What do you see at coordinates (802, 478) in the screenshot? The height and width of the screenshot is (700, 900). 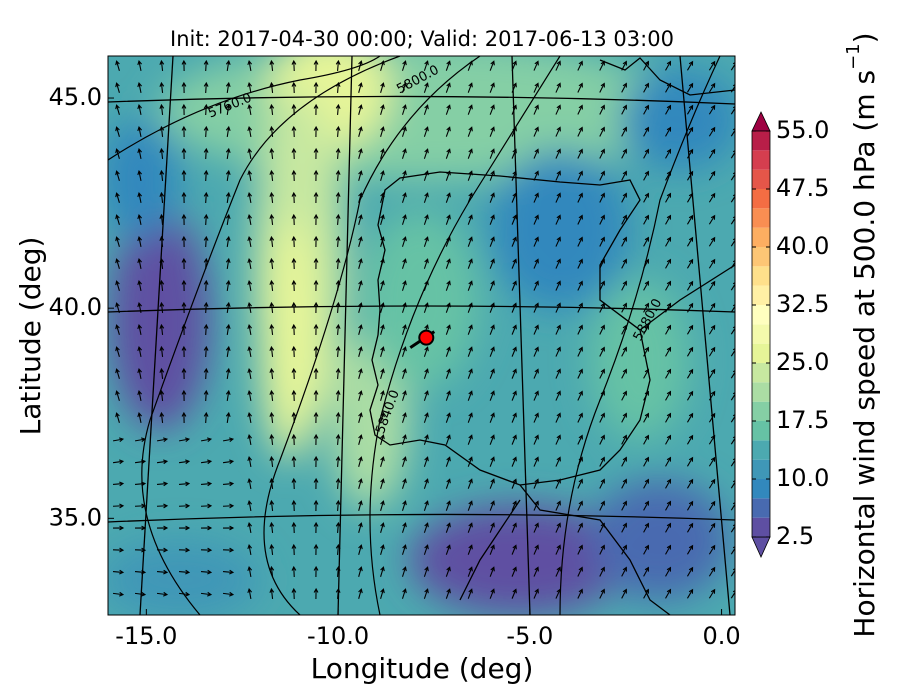 I see `colorbar-tick-label: 10.0` at bounding box center [802, 478].